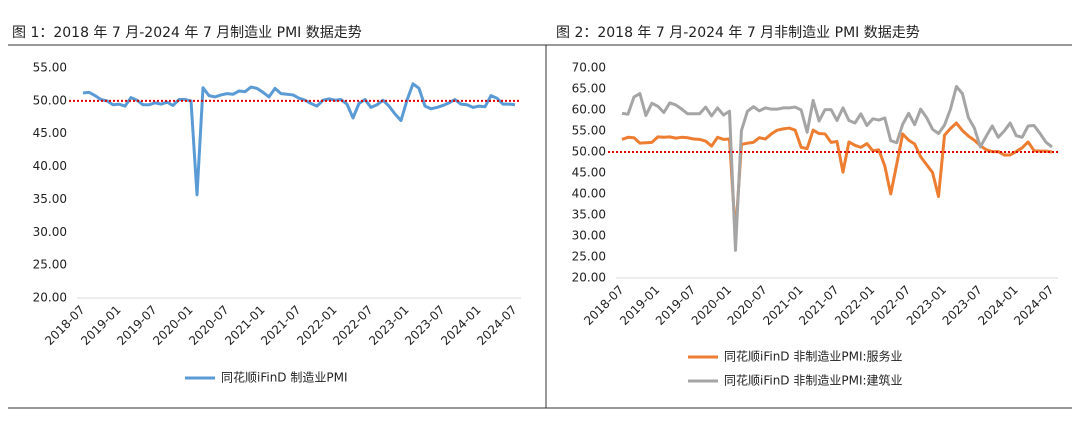 Image resolution: width=1080 pixels, height=426 pixels. I want to click on legend-label: 同花顺iFinD 非制造业PMI:服务业, so click(813, 356).